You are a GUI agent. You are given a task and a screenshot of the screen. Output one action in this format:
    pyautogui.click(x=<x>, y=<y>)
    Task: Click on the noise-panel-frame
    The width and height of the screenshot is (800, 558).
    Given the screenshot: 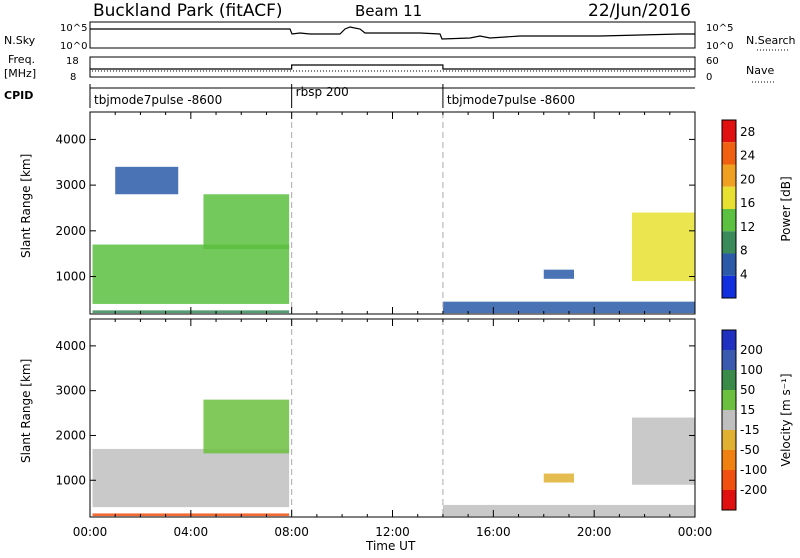 What is the action you would take?
    pyautogui.click(x=392, y=35)
    